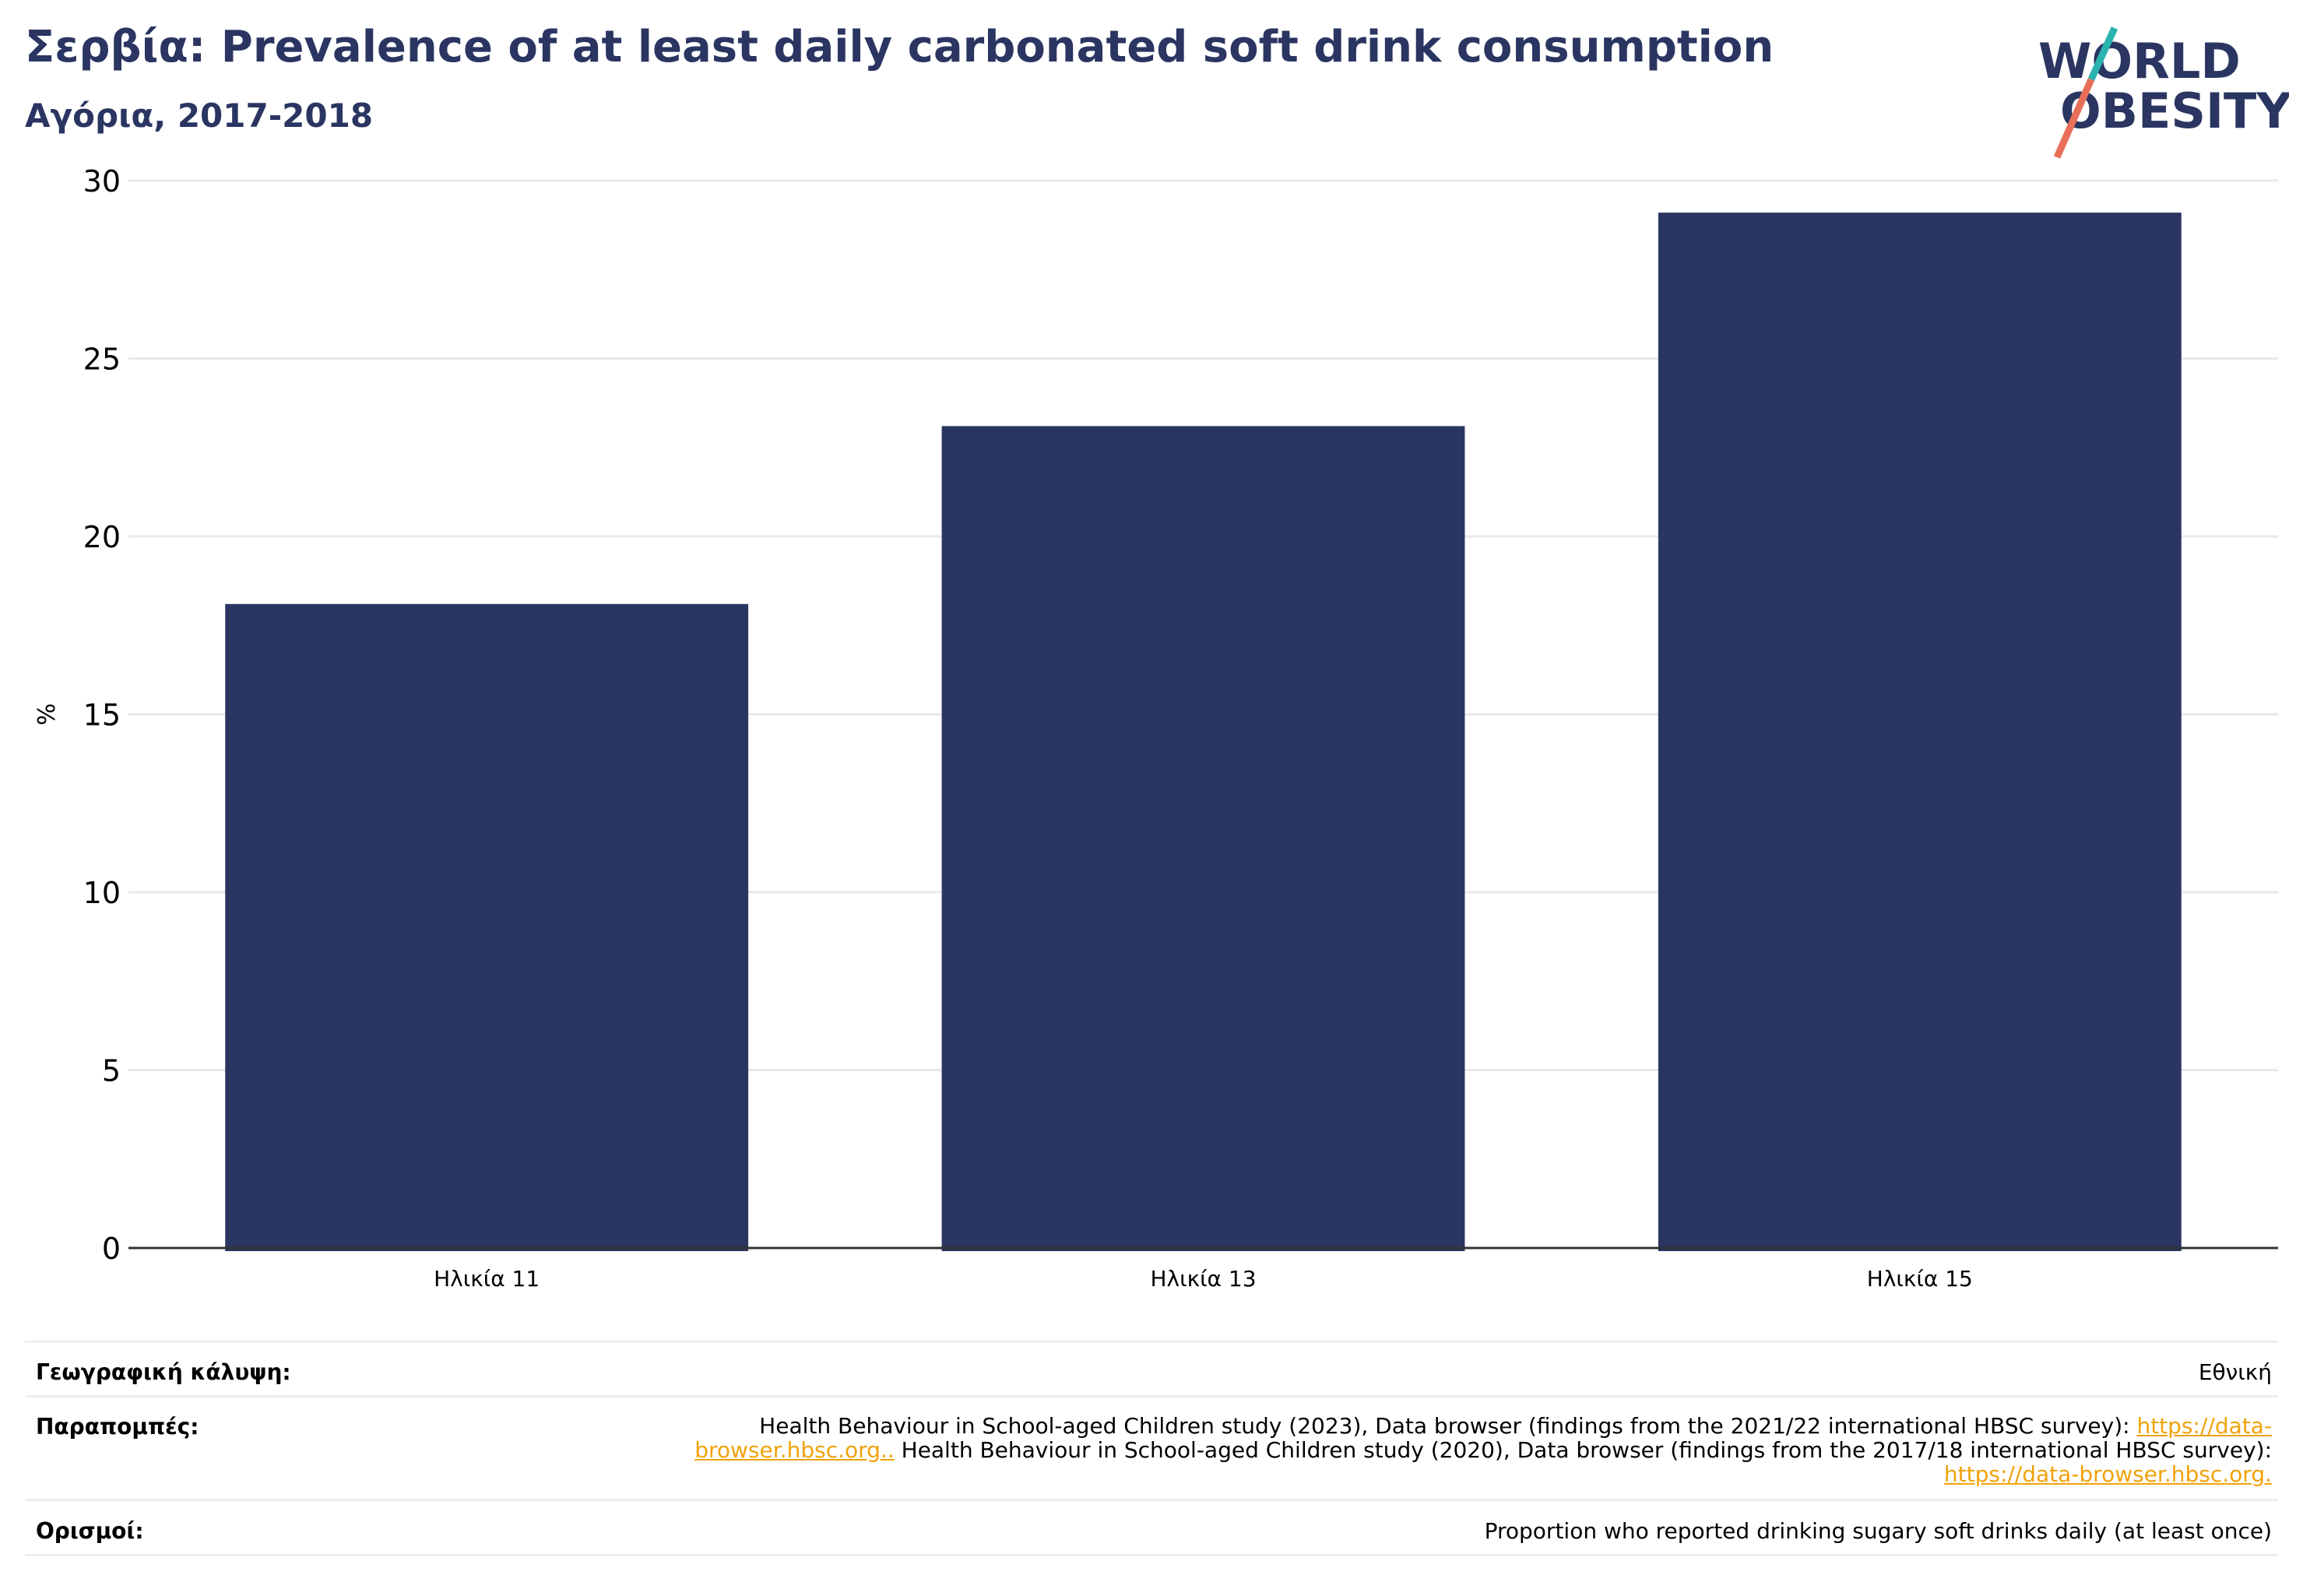  What do you see at coordinates (199, 116) in the screenshot?
I see `chart-subtitle: Αγόρια, 2017-2018` at bounding box center [199, 116].